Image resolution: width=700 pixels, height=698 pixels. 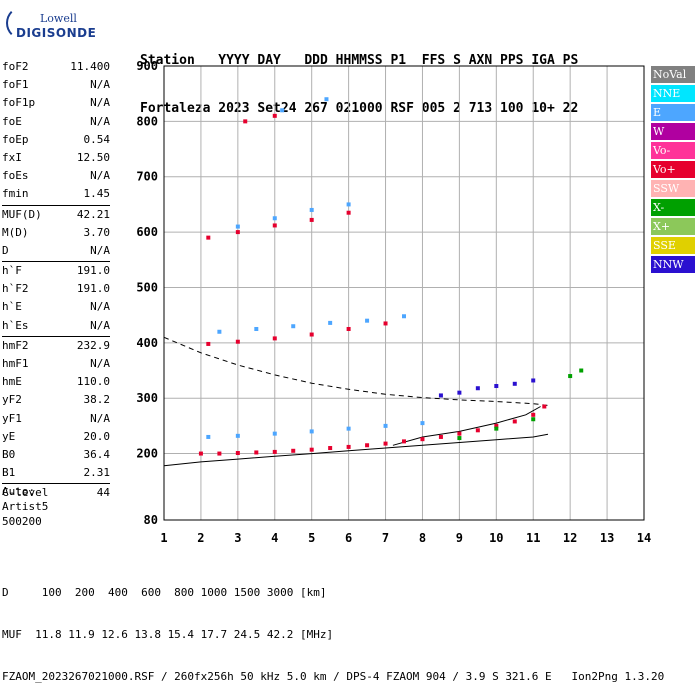 I want to click on param-name: D, so click(x=5, y=250).